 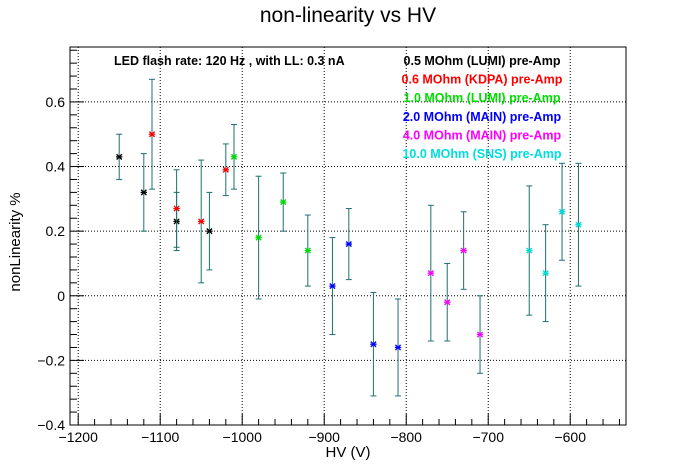 I want to click on x-tick-label: −700, so click(x=488, y=437).